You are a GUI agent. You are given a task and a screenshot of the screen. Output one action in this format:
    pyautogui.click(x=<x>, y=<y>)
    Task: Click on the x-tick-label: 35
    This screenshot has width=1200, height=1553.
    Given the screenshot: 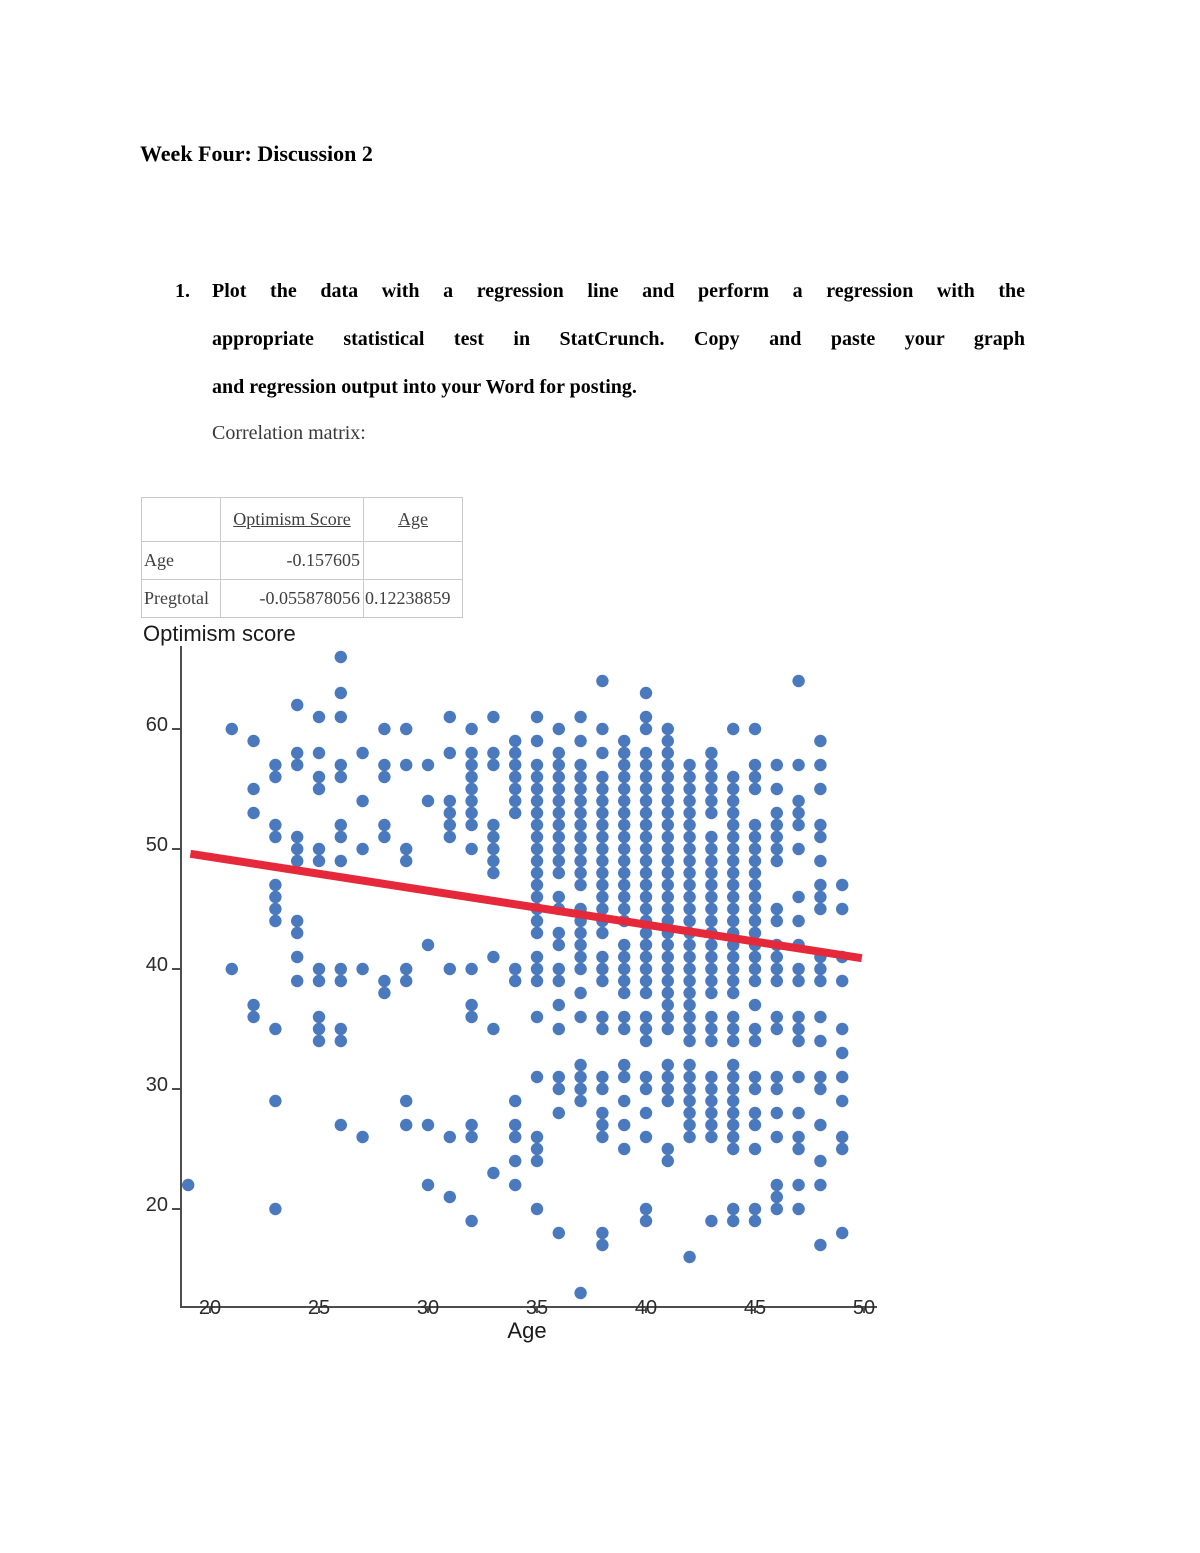 What is the action you would take?
    pyautogui.click(x=537, y=1308)
    